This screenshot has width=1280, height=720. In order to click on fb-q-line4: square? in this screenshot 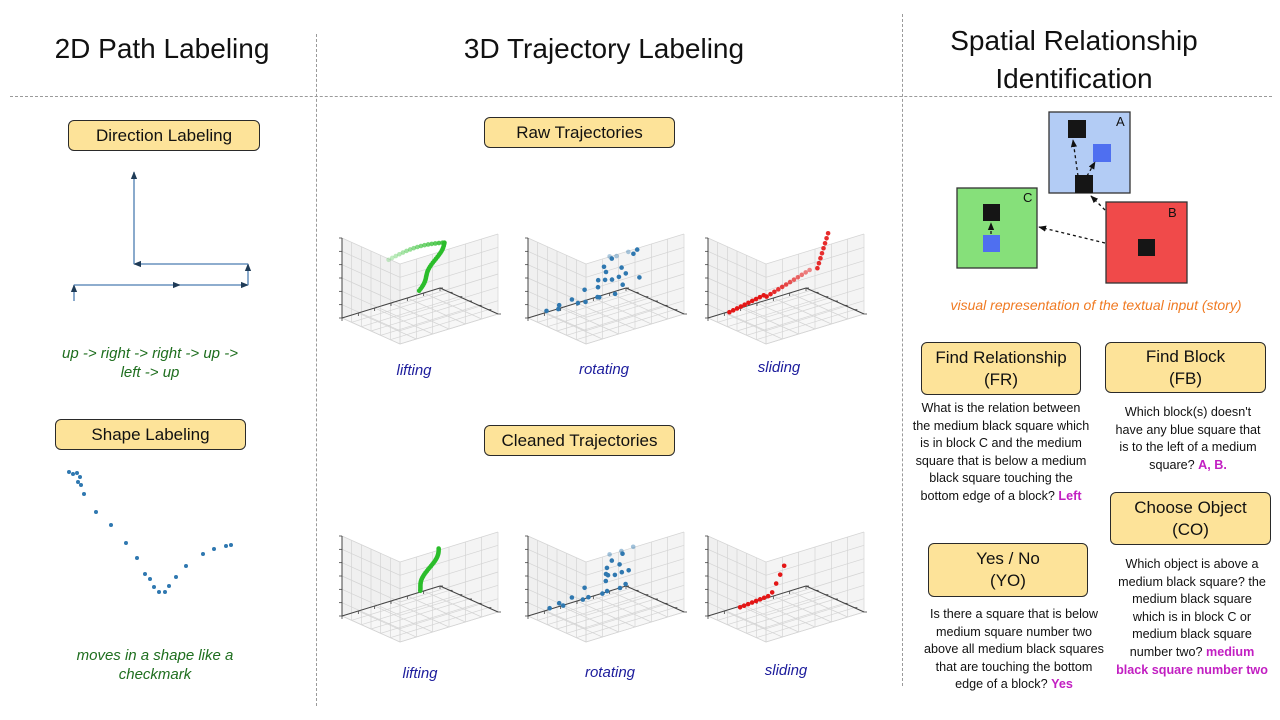, I will do `click(1172, 464)`.